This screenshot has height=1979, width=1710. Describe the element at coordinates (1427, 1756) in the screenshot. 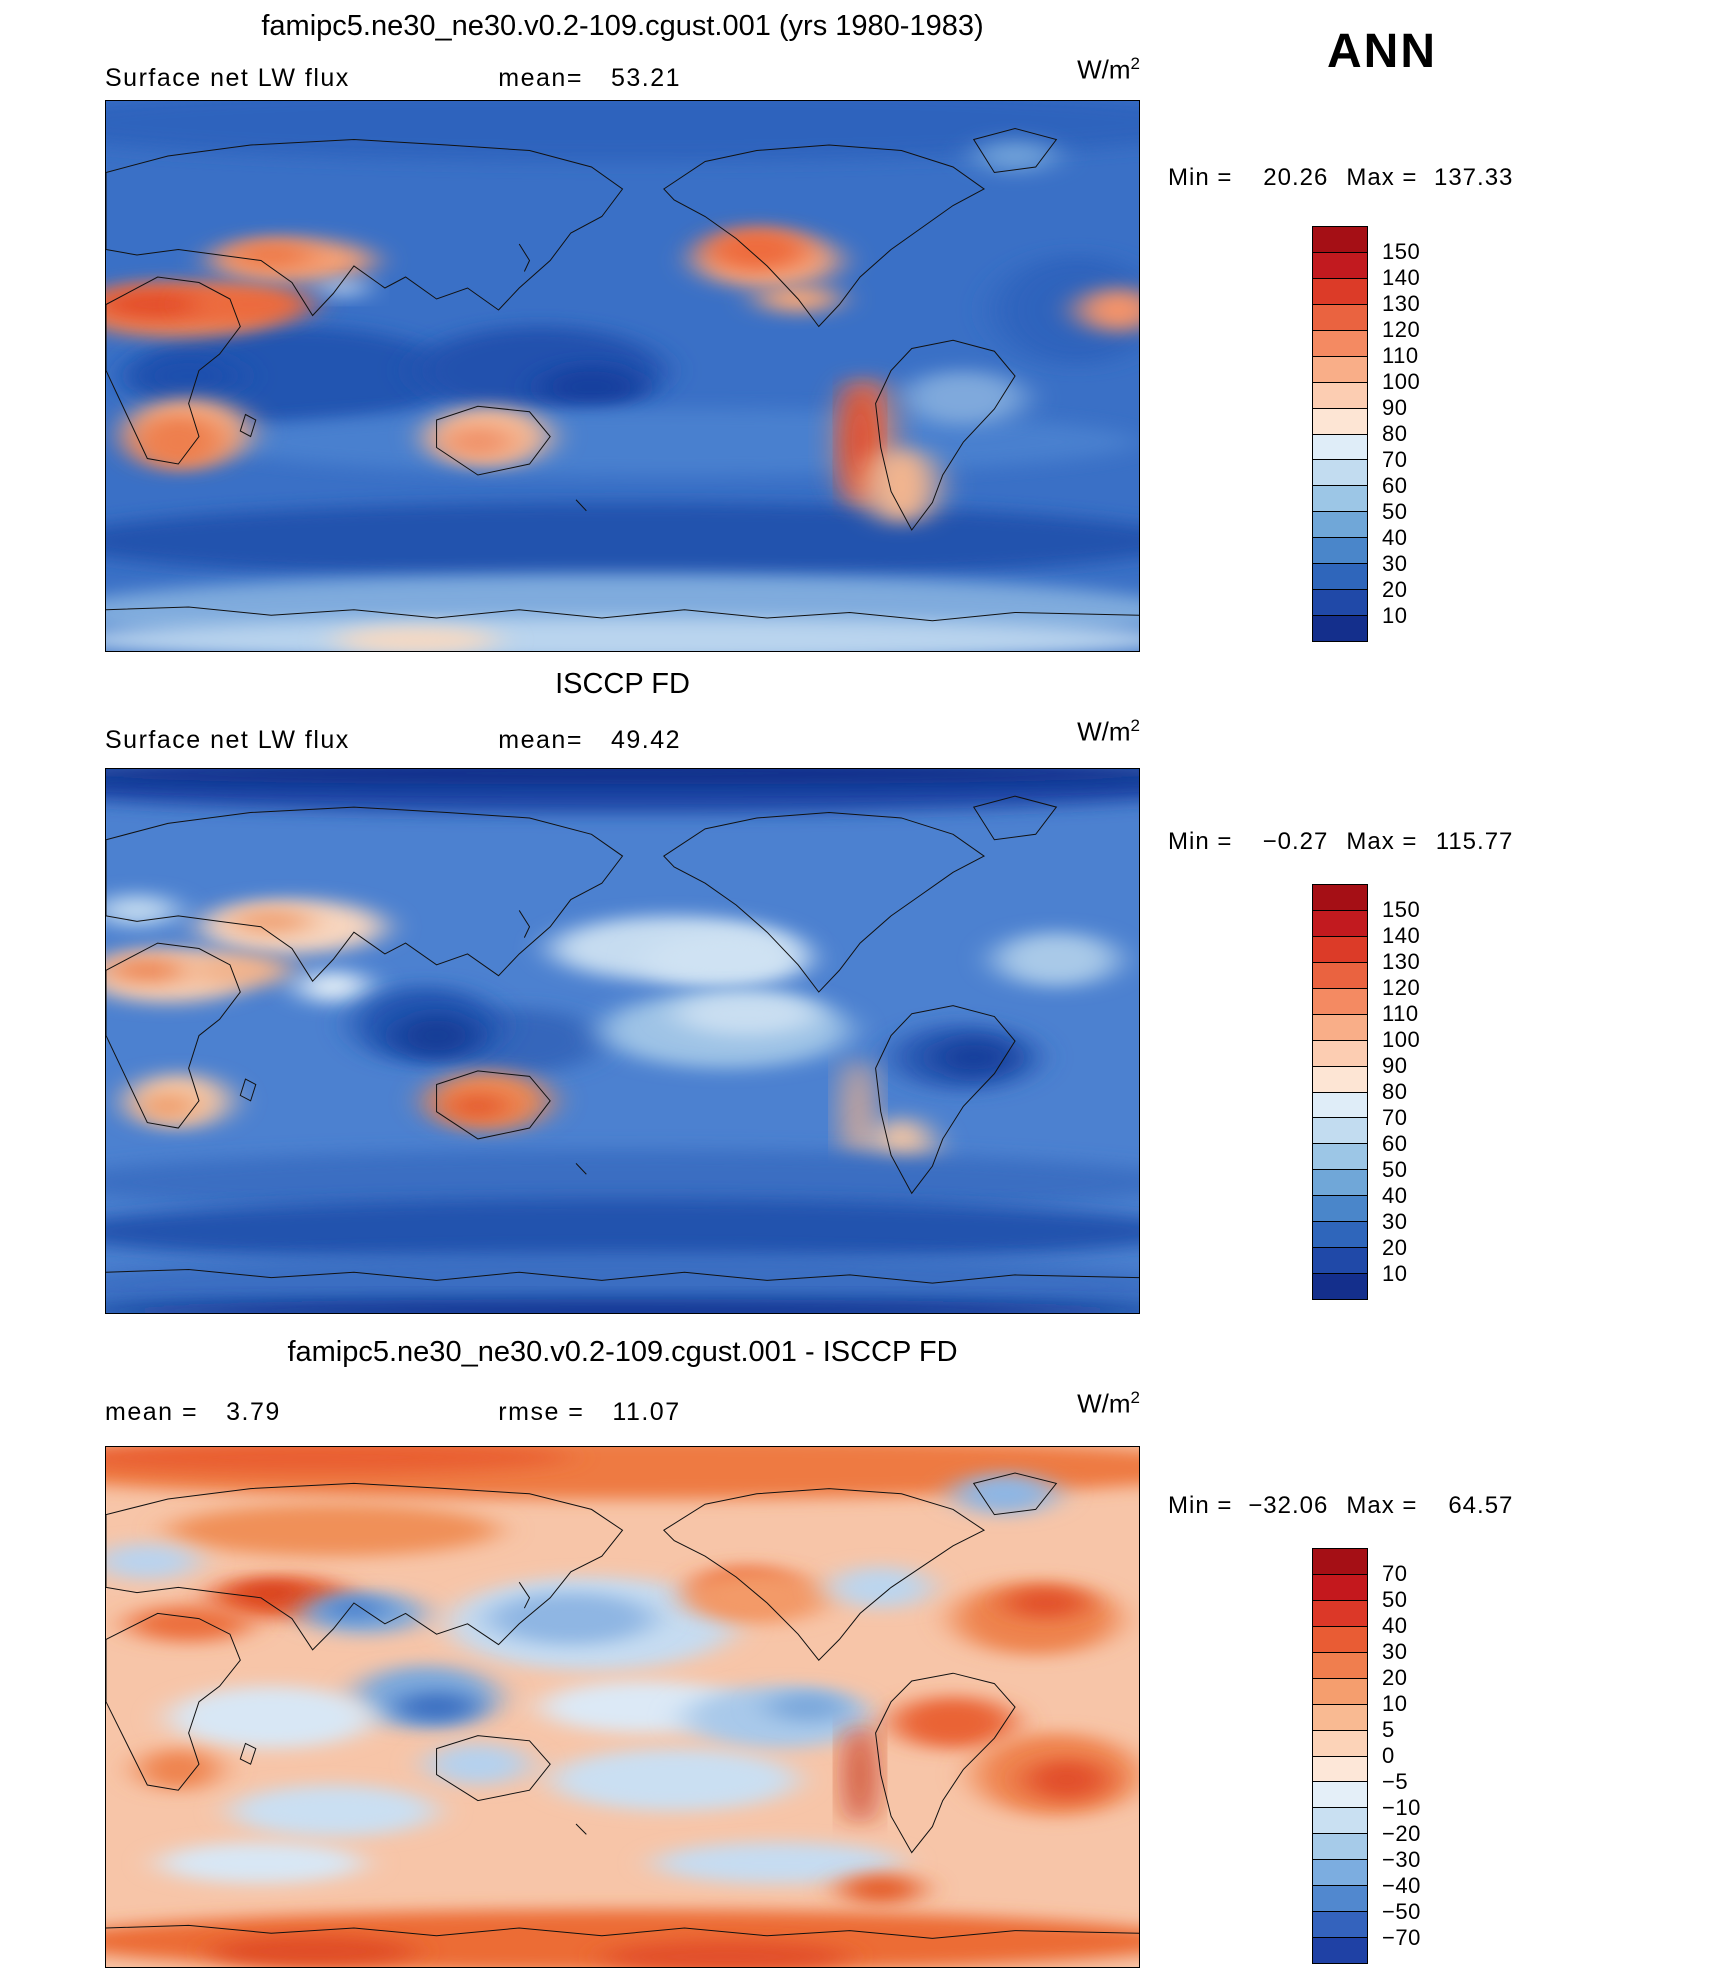

I see `colorbar-labels: 70 50 40 30 20 10 5 0 −5 −10 −20 −30 −40 −50 −70` at that location.